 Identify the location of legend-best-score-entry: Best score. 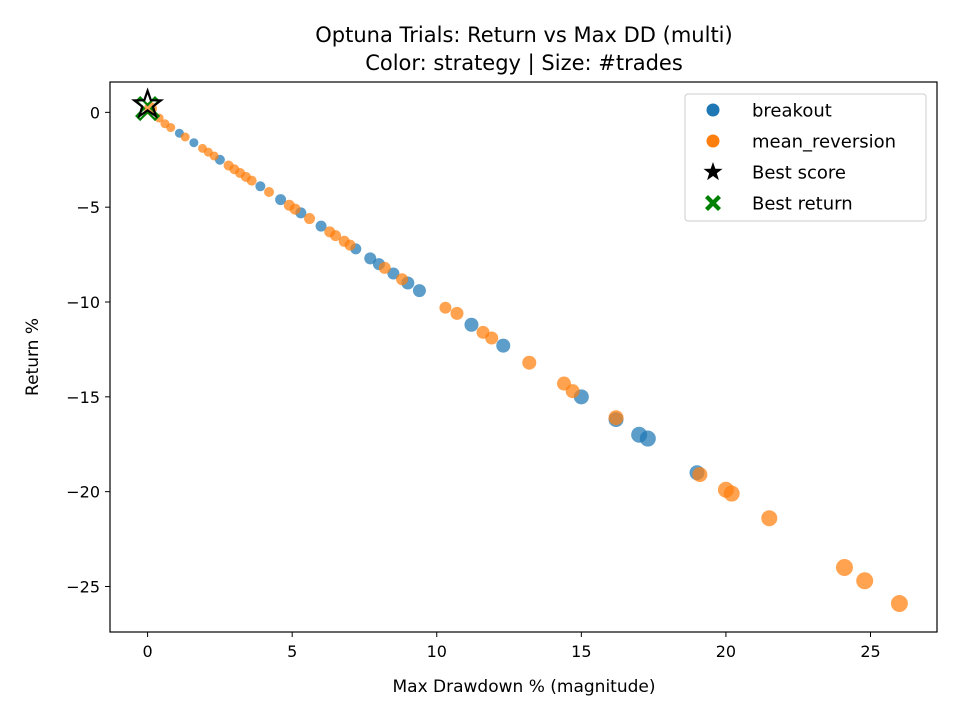
(774, 173).